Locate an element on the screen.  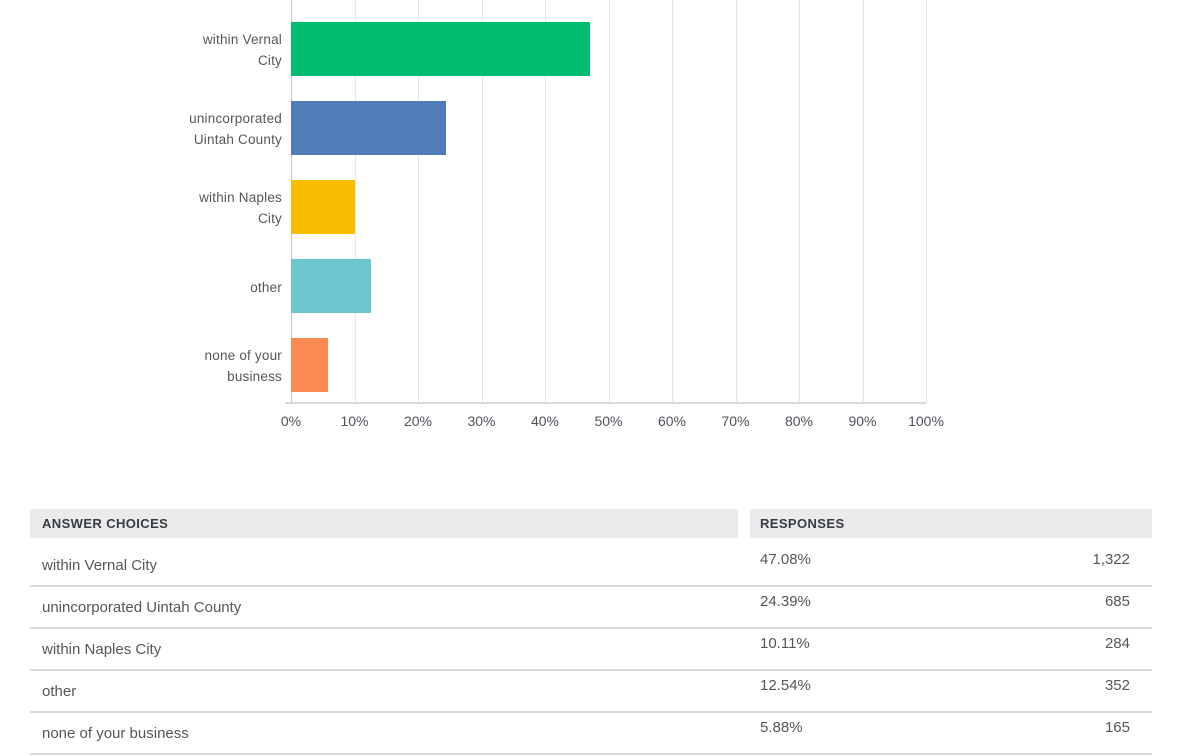
bar-unincorporated-uintah-county is located at coordinates (368, 128).